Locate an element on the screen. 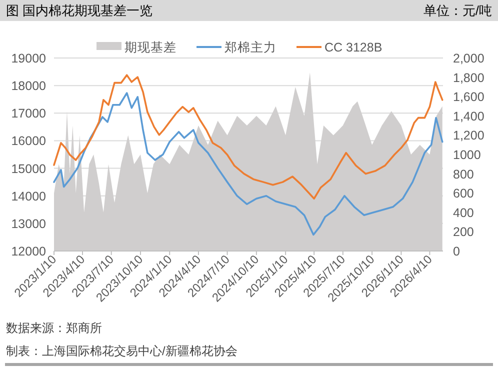 Image resolution: width=498 pixels, height=374 pixels. y-tick-label: 19000 is located at coordinates (28, 59).